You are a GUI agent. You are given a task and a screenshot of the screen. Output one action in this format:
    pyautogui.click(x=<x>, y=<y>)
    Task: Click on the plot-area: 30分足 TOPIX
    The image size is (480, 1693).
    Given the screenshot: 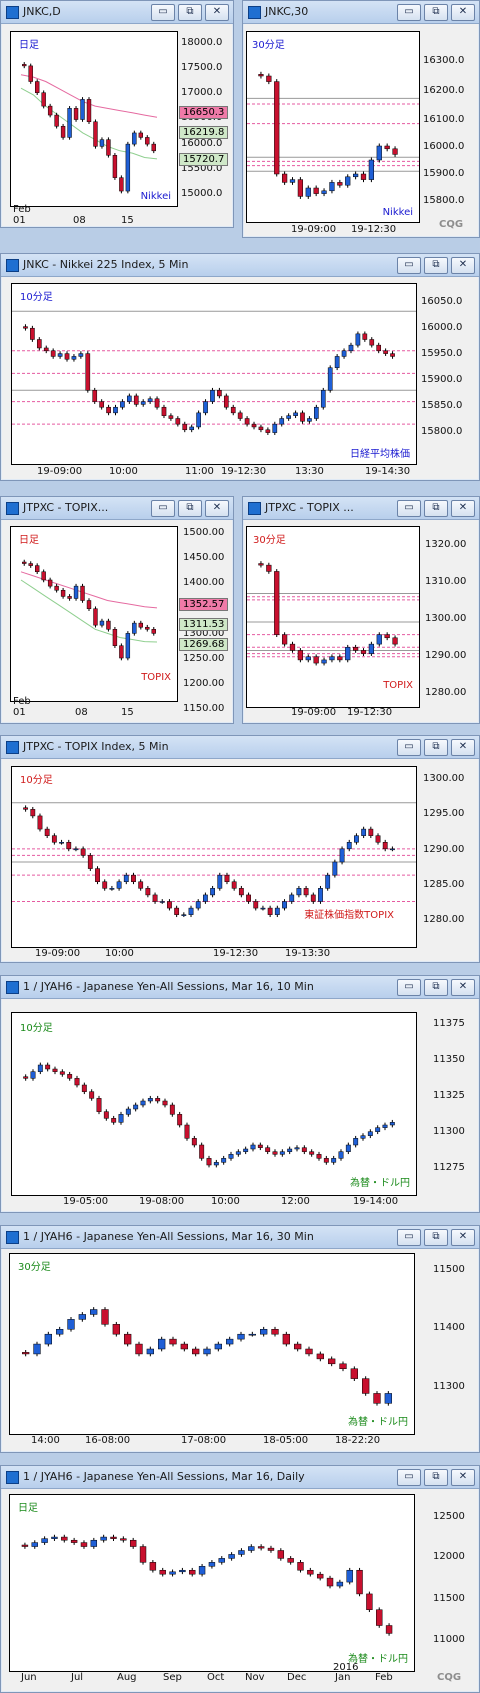 What is the action you would take?
    pyautogui.click(x=333, y=617)
    